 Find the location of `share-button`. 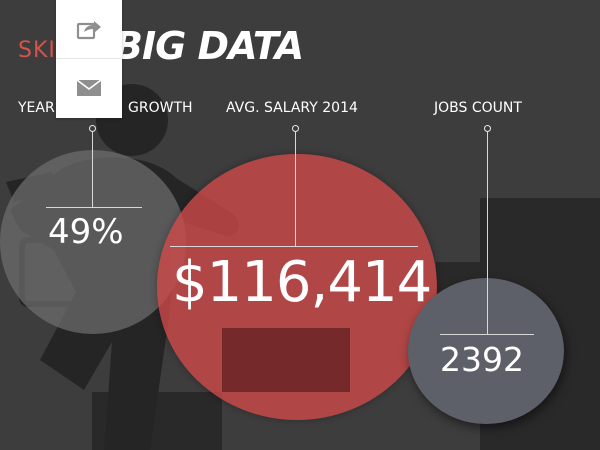

share-button is located at coordinates (89, 29).